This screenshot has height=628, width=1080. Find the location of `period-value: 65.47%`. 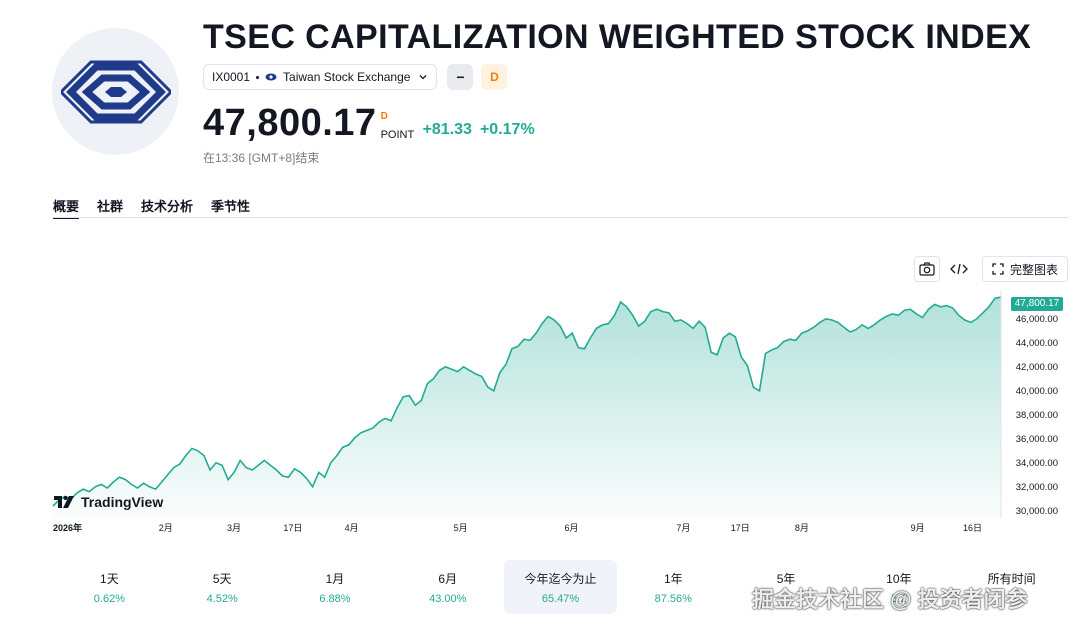

period-value: 65.47% is located at coordinates (560, 599).